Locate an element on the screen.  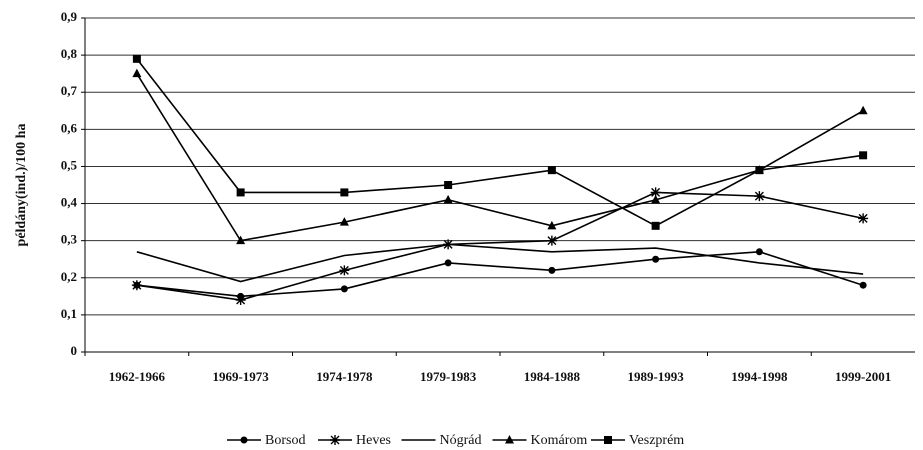
y-tick-label: 0 is located at coordinates (74, 350).